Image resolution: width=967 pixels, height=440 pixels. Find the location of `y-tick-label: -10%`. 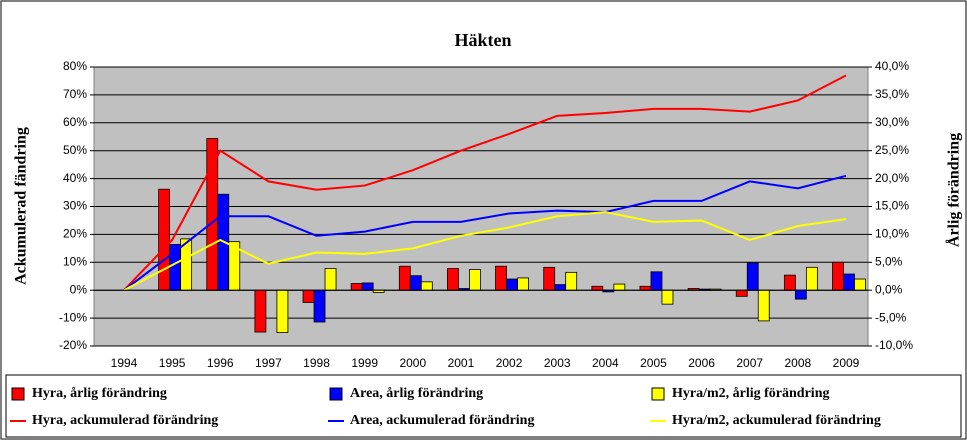

y-tick-label: -10% is located at coordinates (73, 317).